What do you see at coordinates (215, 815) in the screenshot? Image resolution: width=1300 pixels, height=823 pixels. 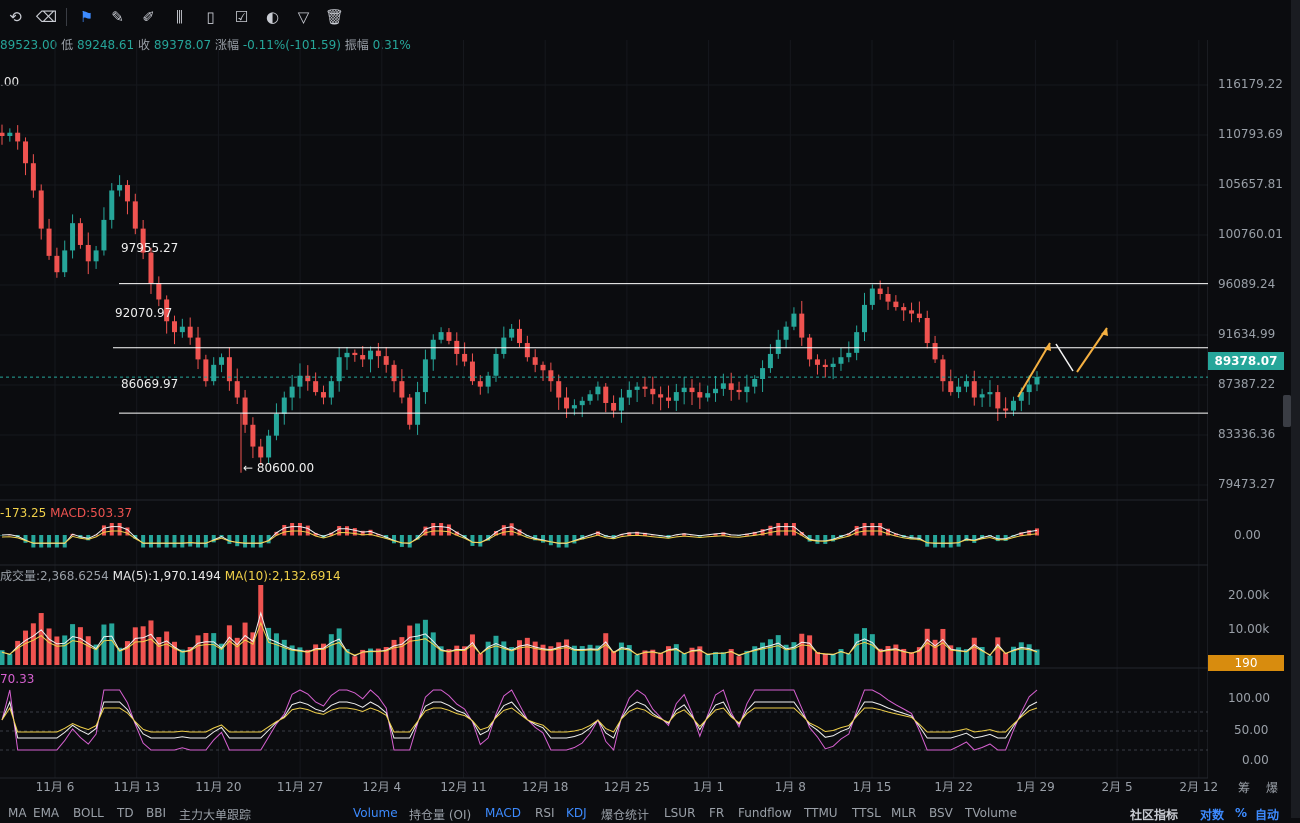 I see `indicator-tab: 主力大单跟踪` at bounding box center [215, 815].